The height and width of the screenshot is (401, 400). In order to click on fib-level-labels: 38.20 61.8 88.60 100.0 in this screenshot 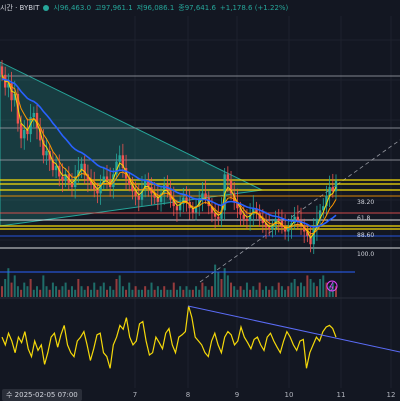, I will do `click(365, 228)`.